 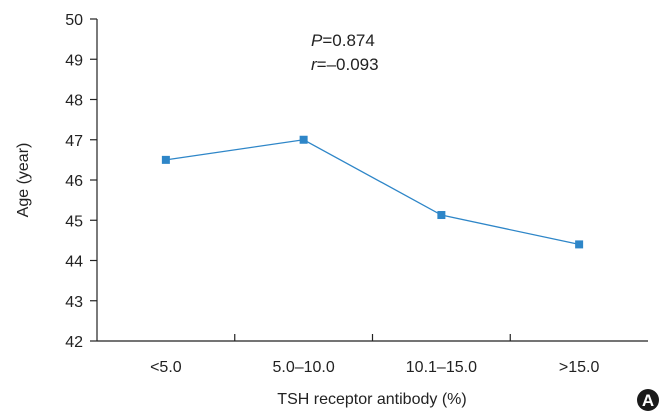 I want to click on y-ticks: 42 43 44 45 46 47 48 49 50, so click(x=81, y=181).